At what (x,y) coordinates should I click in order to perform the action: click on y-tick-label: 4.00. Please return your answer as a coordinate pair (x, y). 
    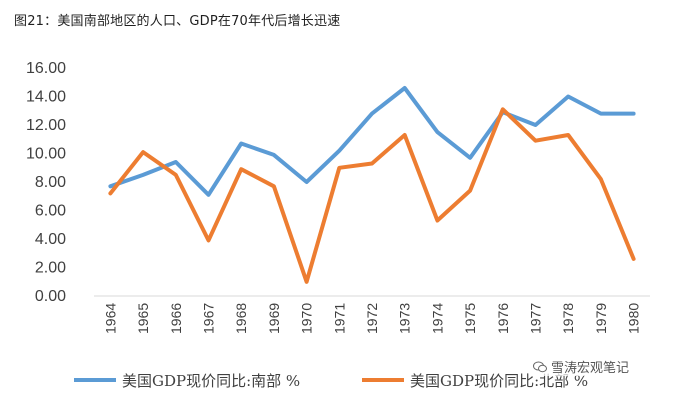
    Looking at the image, I should click on (50, 239).